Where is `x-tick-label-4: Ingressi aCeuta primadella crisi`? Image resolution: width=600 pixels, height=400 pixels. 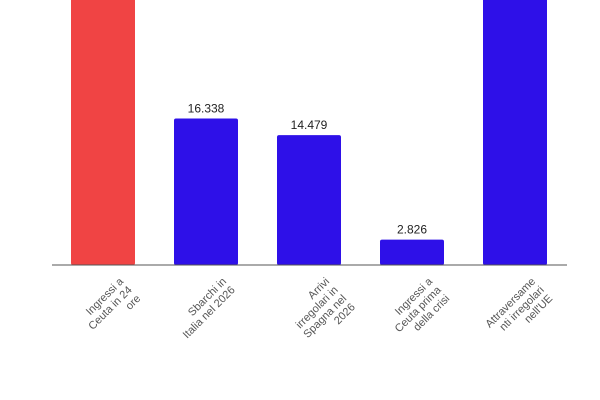 x-tick-label-4: Ingressi aCeuta primadella crisi is located at coordinates (418, 309).